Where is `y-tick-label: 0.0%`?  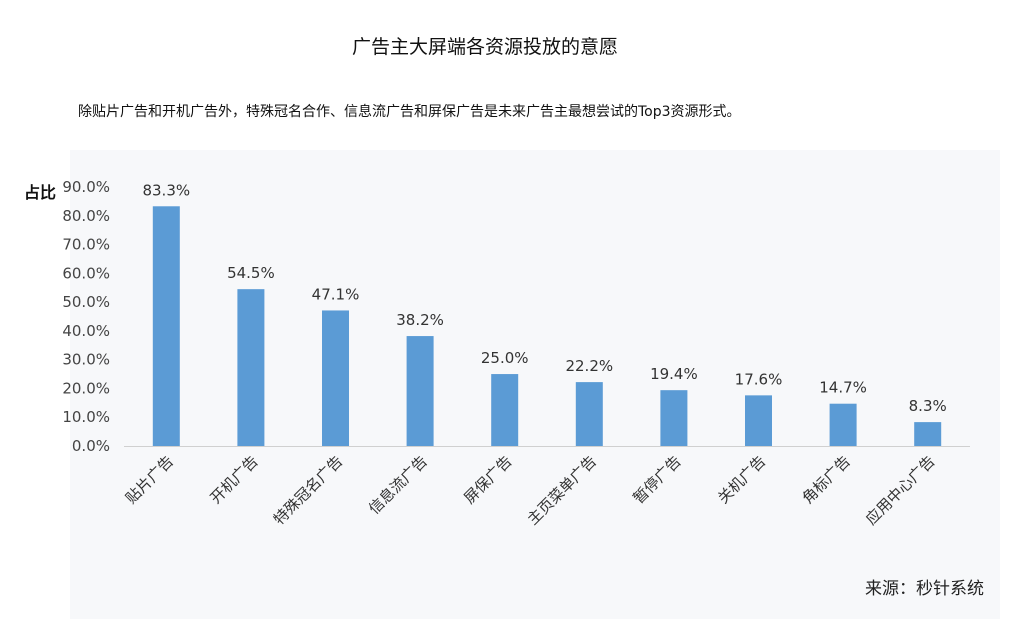 y-tick-label: 0.0% is located at coordinates (91, 446).